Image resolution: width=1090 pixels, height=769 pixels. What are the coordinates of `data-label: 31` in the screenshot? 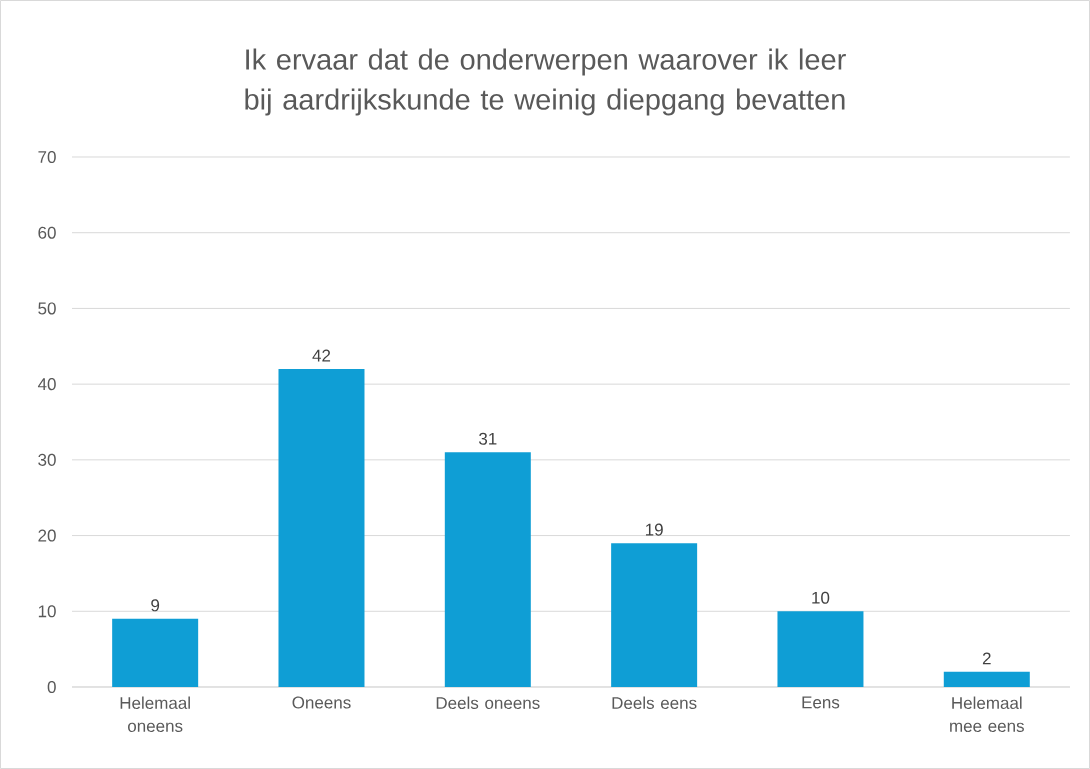 It's located at (488, 438).